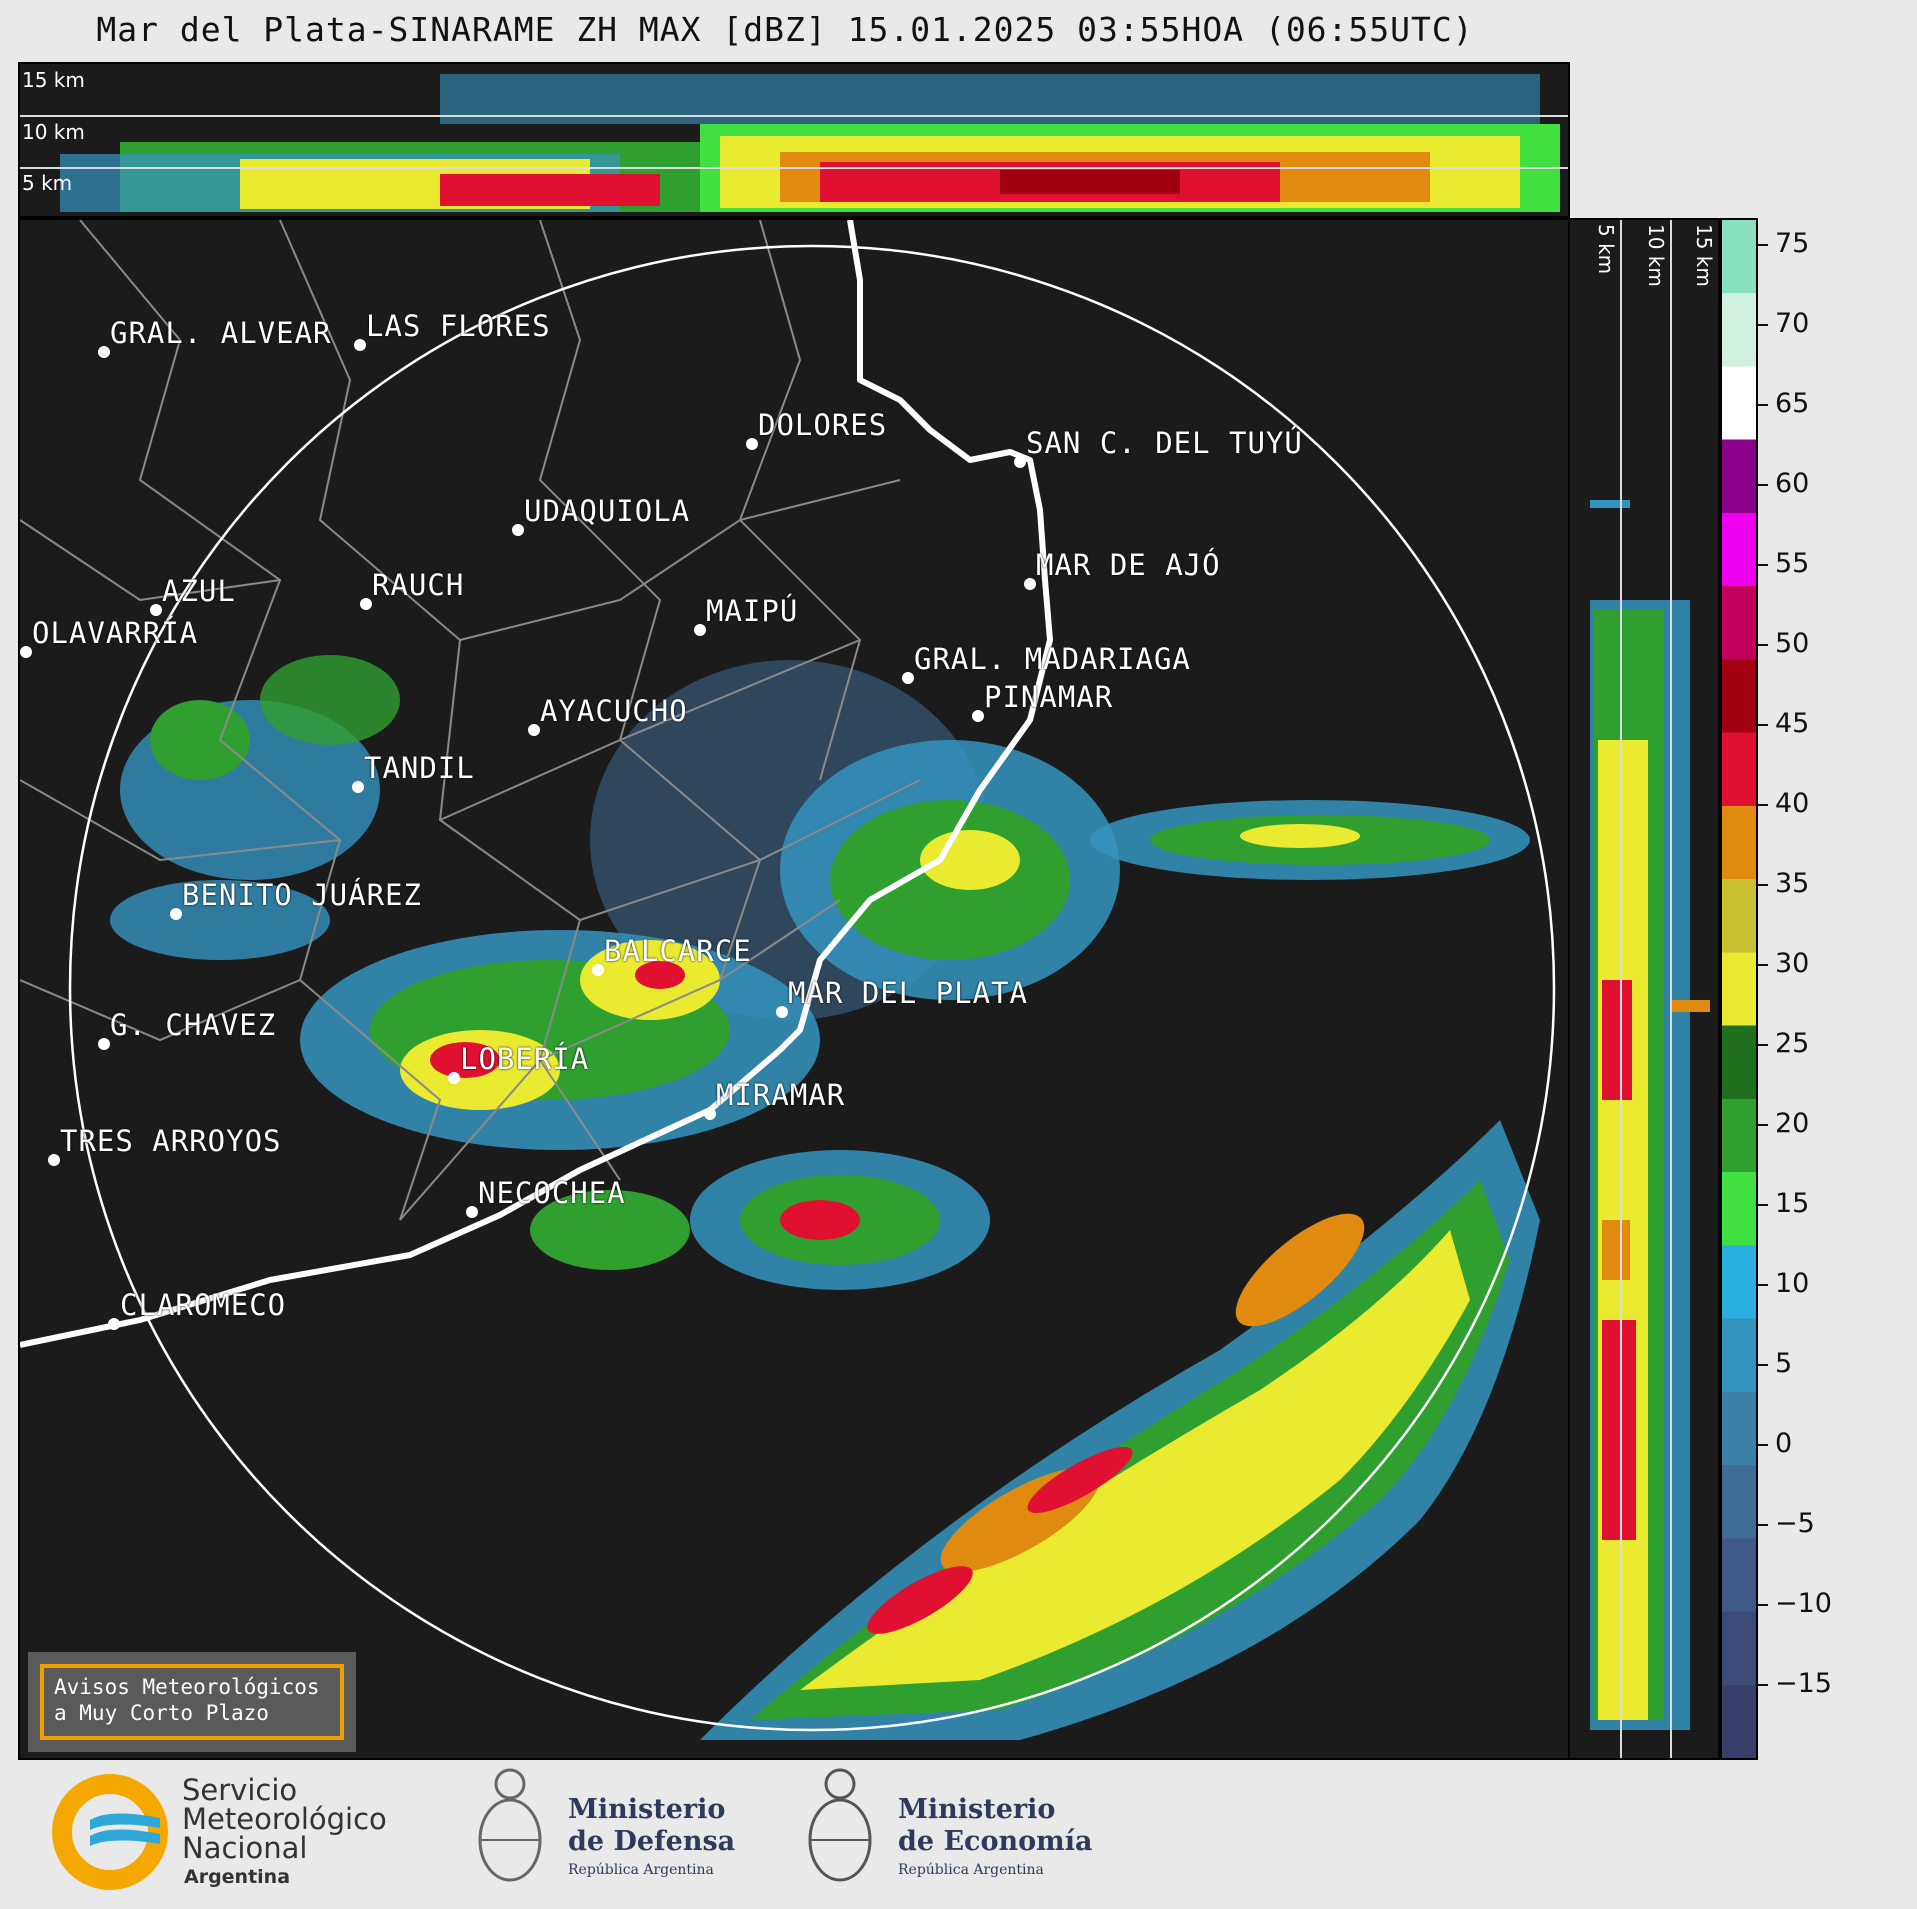 The image size is (1917, 1909). I want to click on top-cross-section-panel: 15 km 10 km 5 km, so click(794, 140).